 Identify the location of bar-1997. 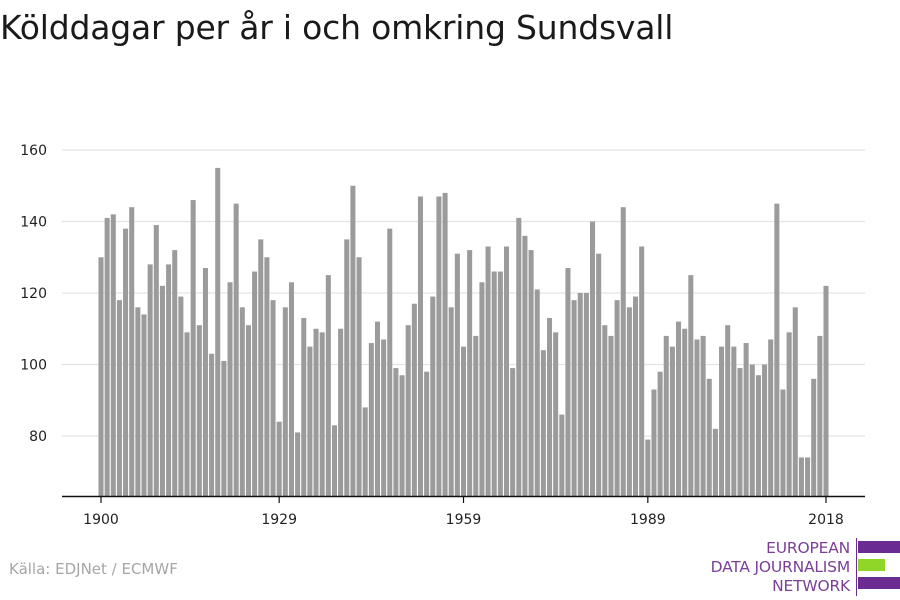
(697, 417).